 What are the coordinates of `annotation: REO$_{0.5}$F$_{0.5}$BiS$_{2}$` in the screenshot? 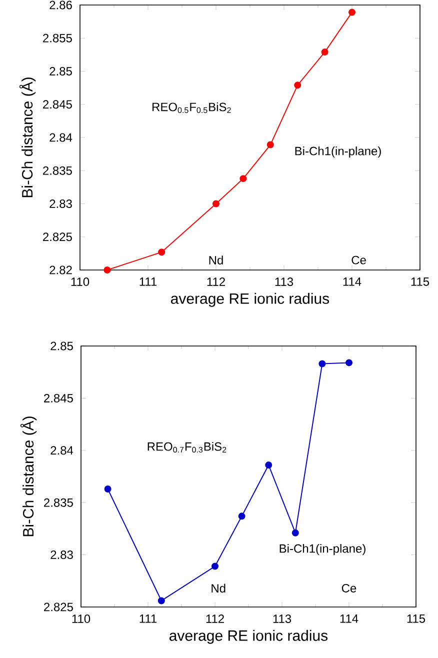 It's located at (191, 107).